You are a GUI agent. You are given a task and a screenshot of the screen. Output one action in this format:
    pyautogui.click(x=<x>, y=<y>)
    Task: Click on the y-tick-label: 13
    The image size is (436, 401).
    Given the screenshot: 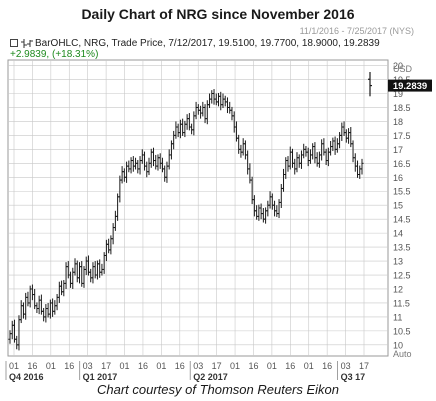 What is the action you would take?
    pyautogui.click(x=398, y=262)
    